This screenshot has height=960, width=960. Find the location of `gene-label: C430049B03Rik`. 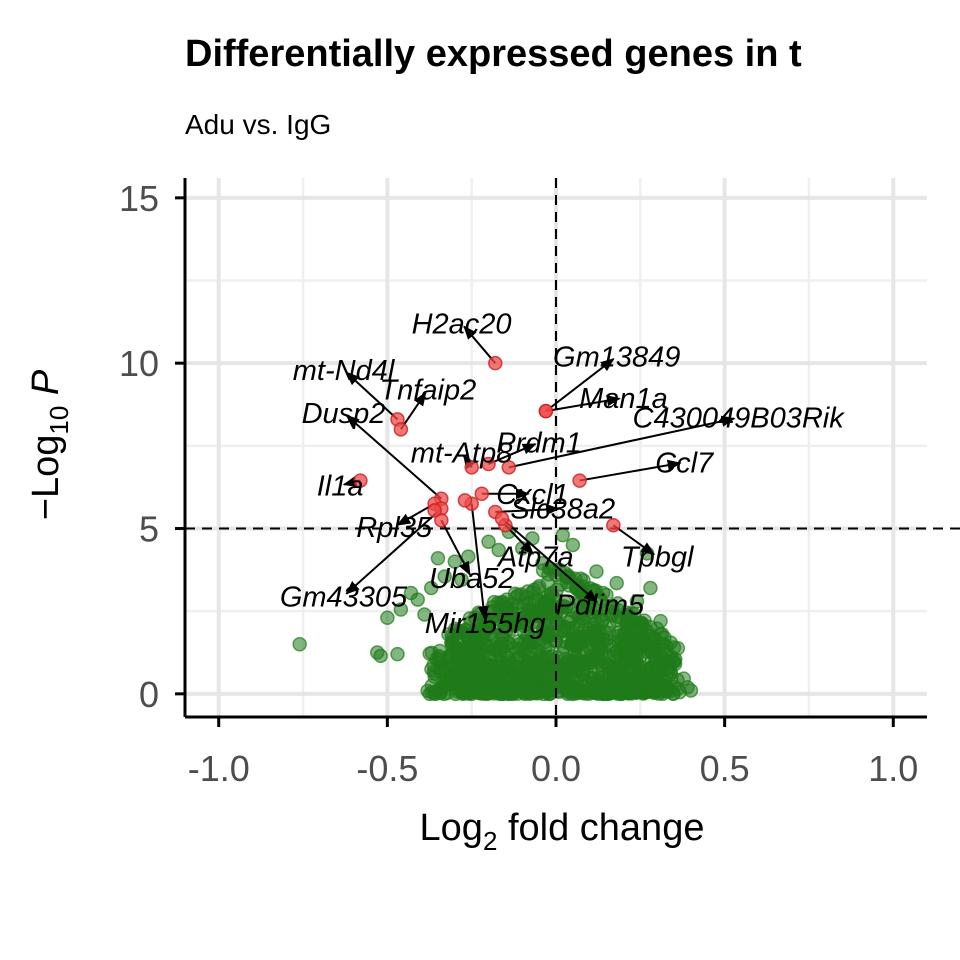

gene-label: C430049B03Rik is located at coordinates (739, 419).